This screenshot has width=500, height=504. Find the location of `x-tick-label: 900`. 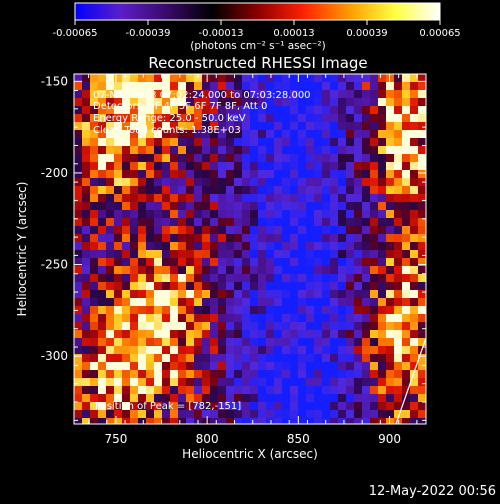

x-tick-label: 900 is located at coordinates (389, 439).